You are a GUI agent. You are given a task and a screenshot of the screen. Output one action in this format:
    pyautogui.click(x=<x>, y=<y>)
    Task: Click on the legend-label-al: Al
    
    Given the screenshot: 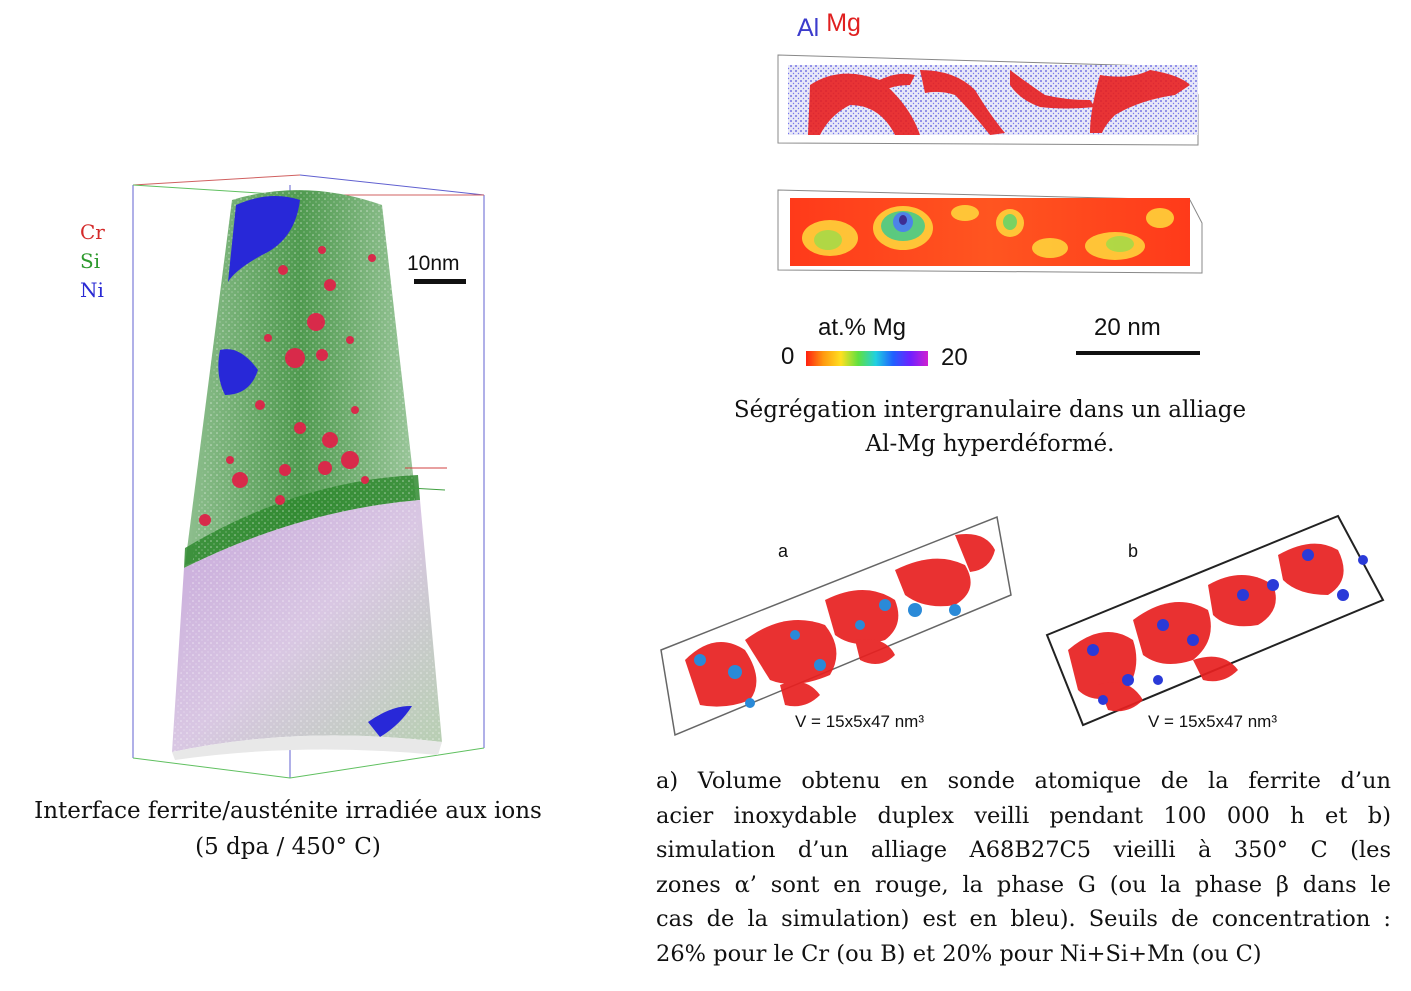 What is the action you would take?
    pyautogui.click(x=808, y=28)
    